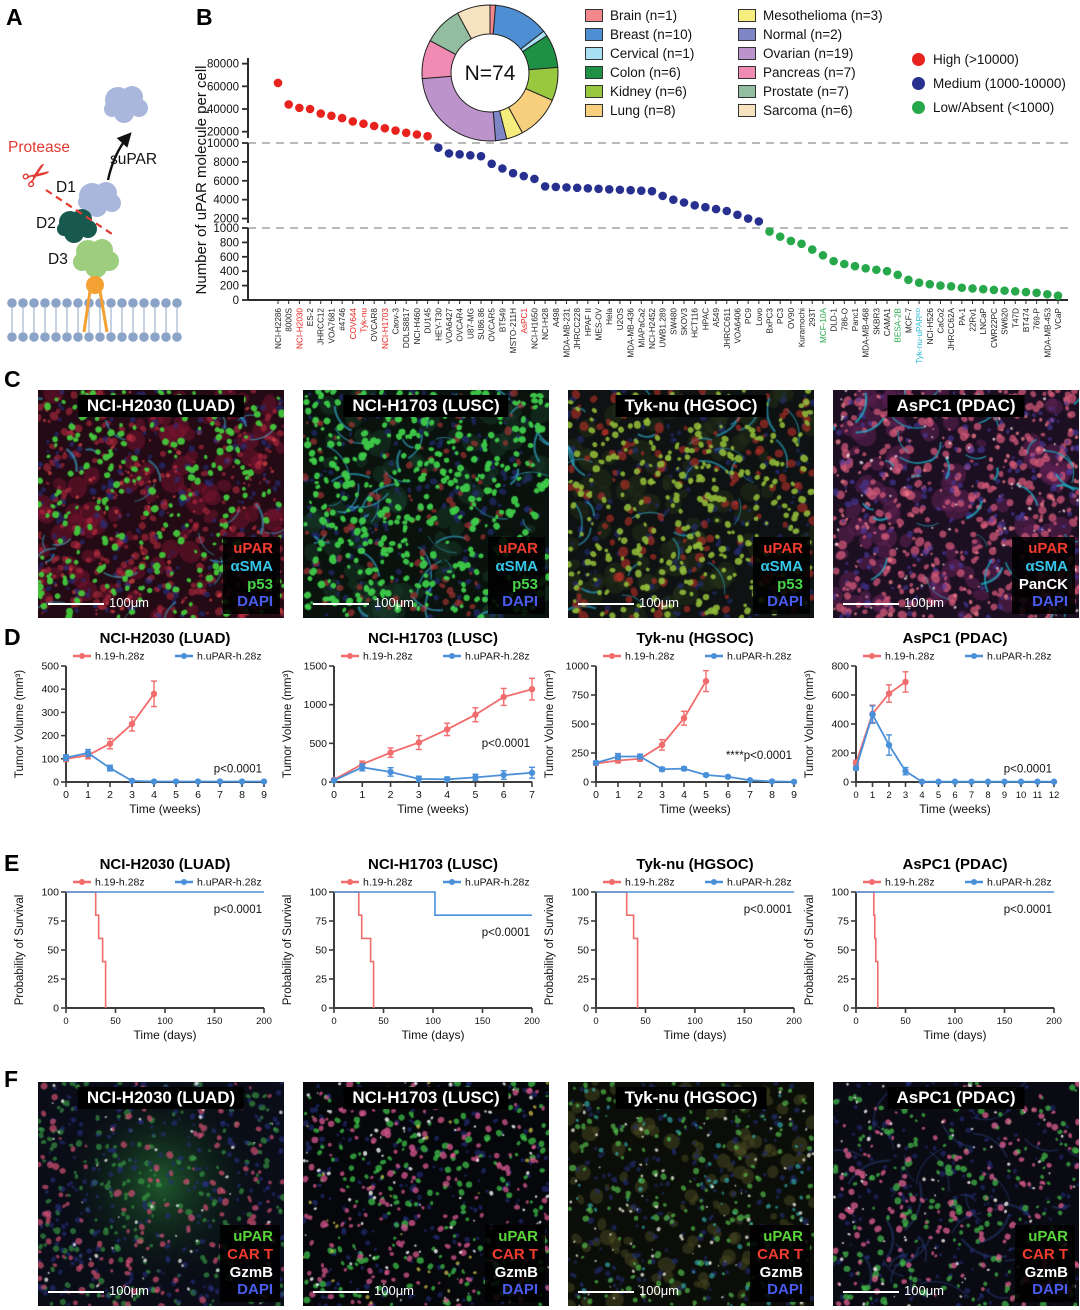 The width and height of the screenshot is (1080, 1310). I want to click on svg-text: MDA-MB-468, so click(866, 333).